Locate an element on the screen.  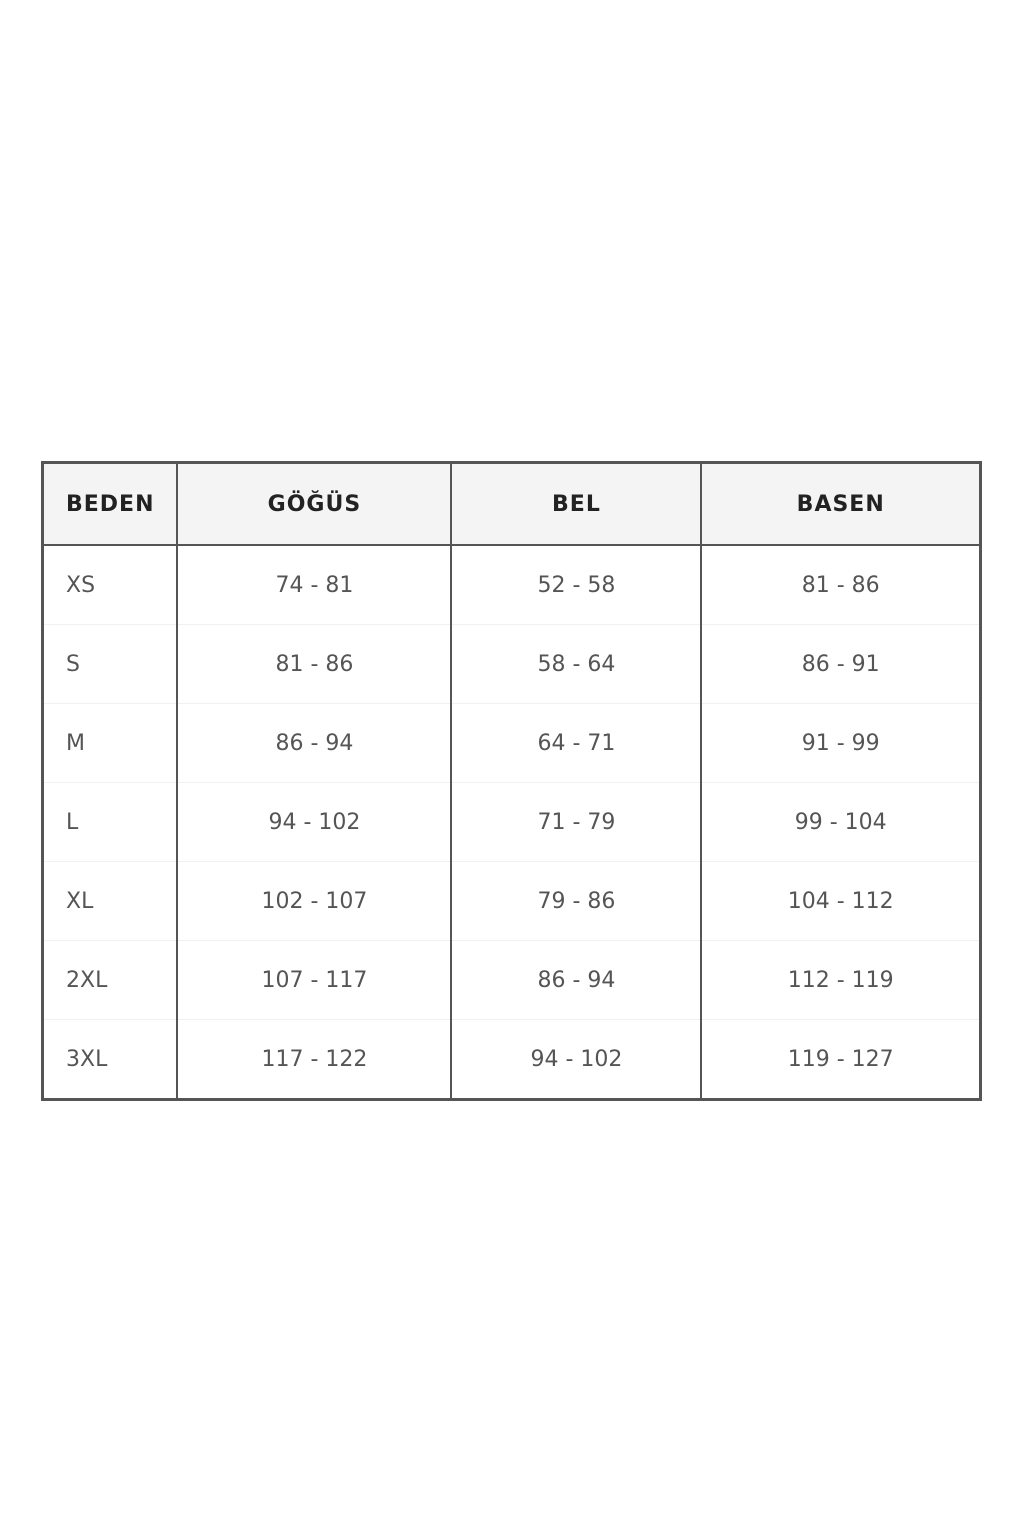
cell-size: L is located at coordinates (110, 822).